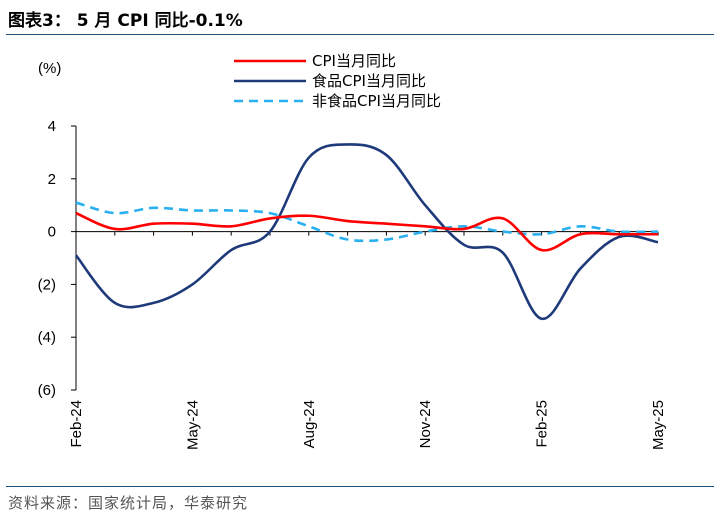 This screenshot has width=720, height=522. What do you see at coordinates (360, 34) in the screenshot?
I see `title-divider` at bounding box center [360, 34].